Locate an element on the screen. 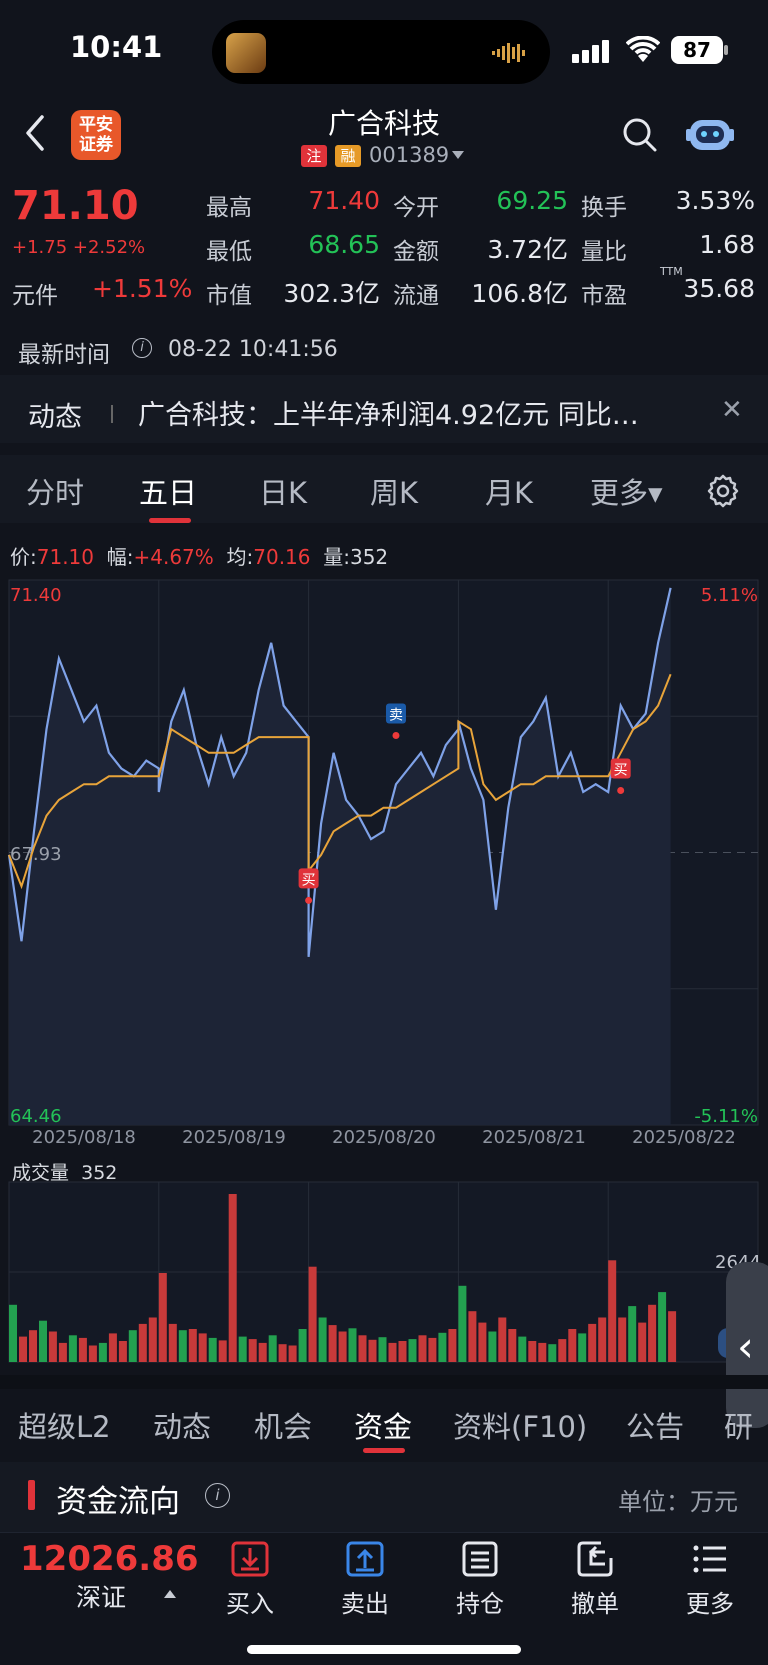 This screenshot has width=768, height=1665. gear-icon is located at coordinates (723, 491).